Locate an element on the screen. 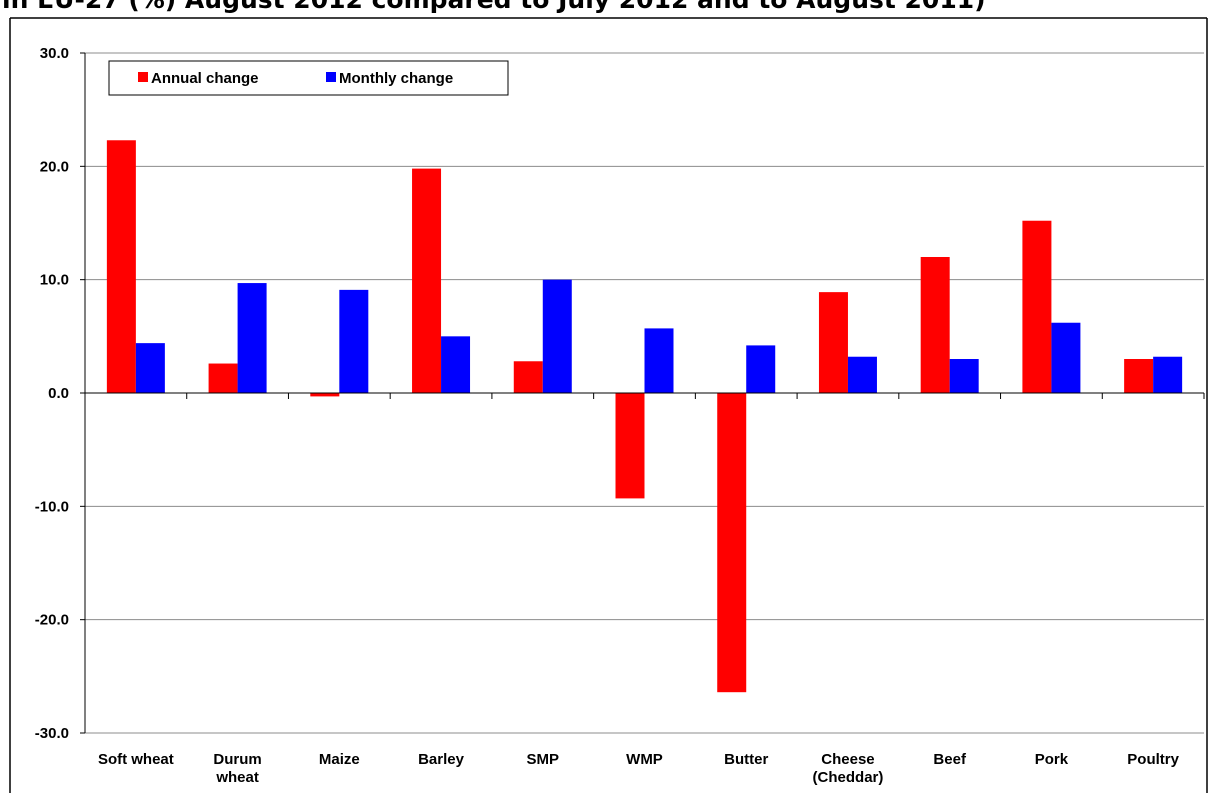  x-category-label-line: WMP is located at coordinates (644, 759).